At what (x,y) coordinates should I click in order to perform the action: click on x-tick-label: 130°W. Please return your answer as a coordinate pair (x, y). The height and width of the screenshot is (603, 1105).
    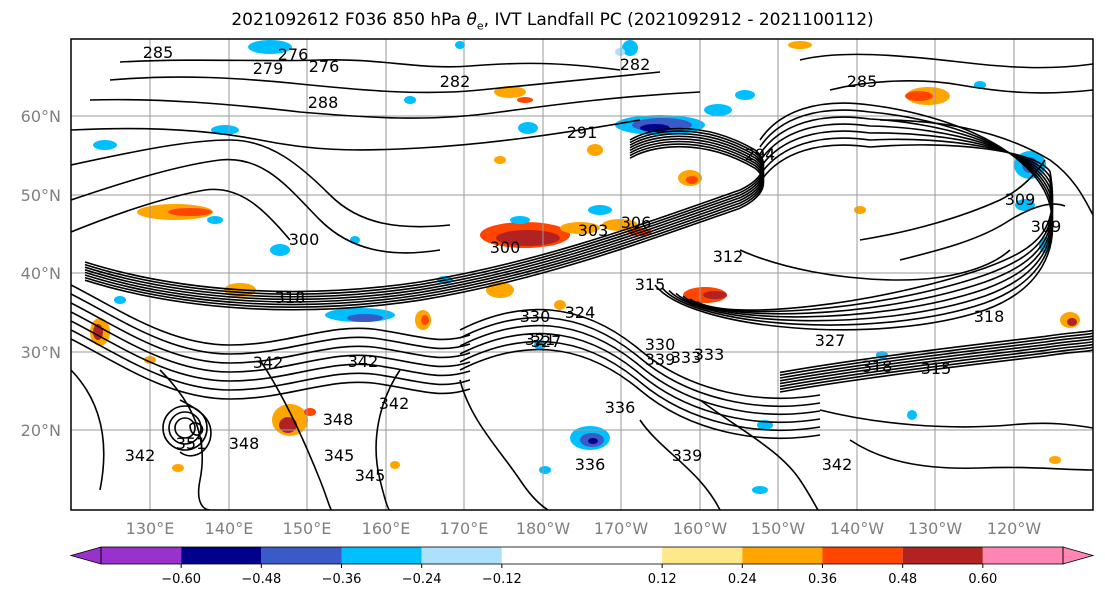
    Looking at the image, I should click on (935, 528).